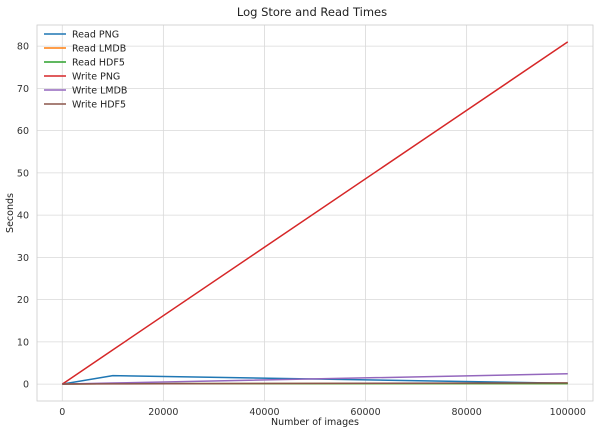 The height and width of the screenshot is (434, 600). I want to click on y-tick-label: 0, so click(26, 385).